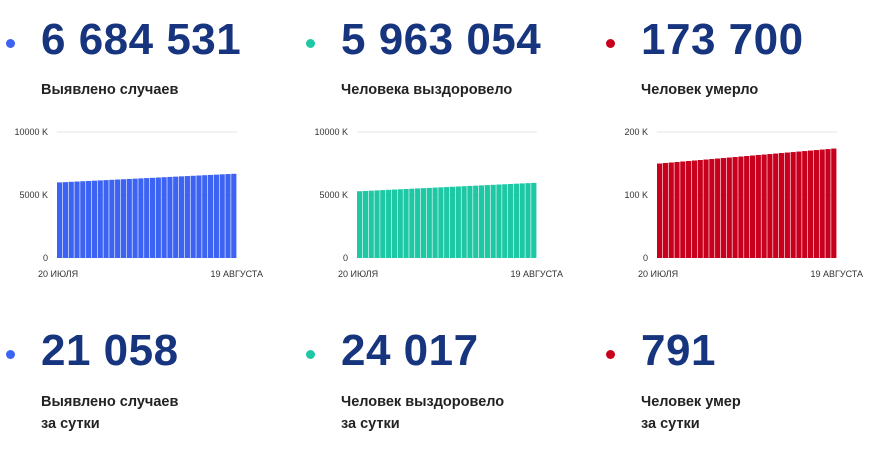 Image resolution: width=877 pixels, height=451 pixels. Describe the element at coordinates (427, 90) in the screenshot. I see `total-recovered-label: Человека выздоровело` at that location.